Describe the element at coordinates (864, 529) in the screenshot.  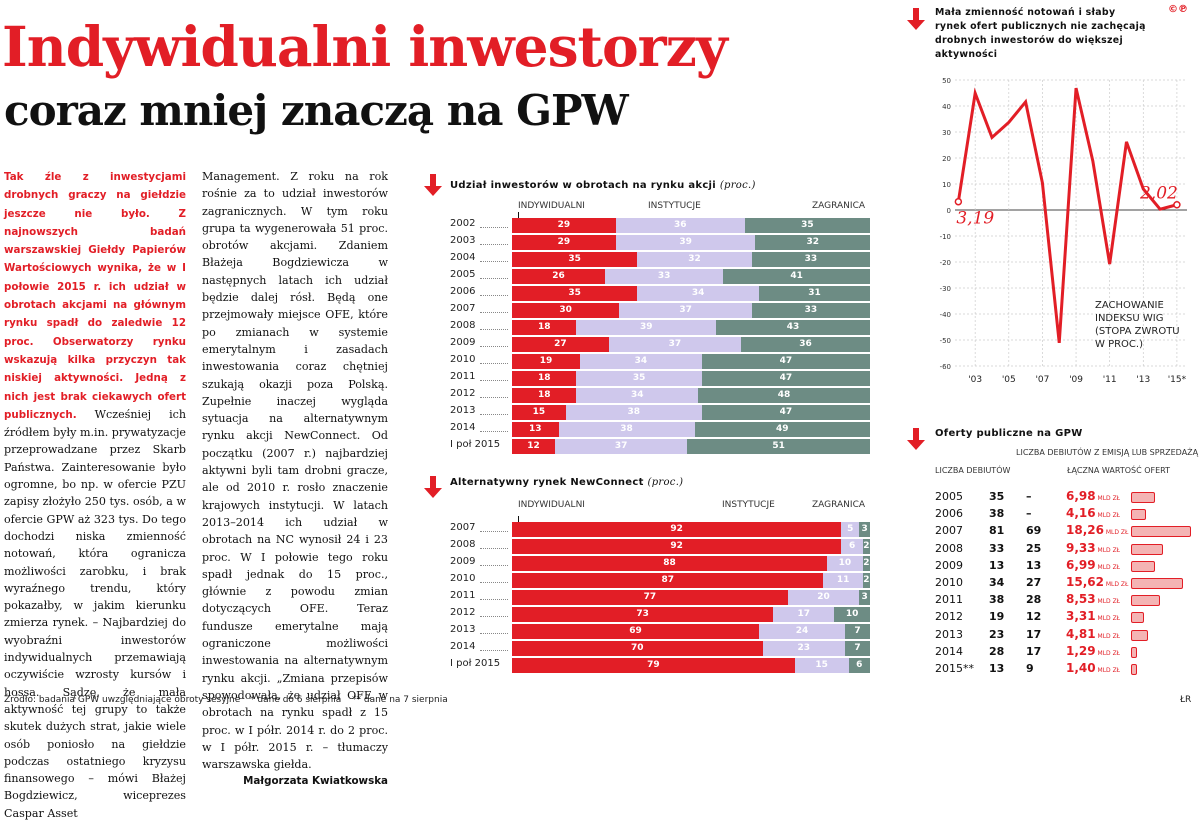
I see `bar-zag: 3` at that location.